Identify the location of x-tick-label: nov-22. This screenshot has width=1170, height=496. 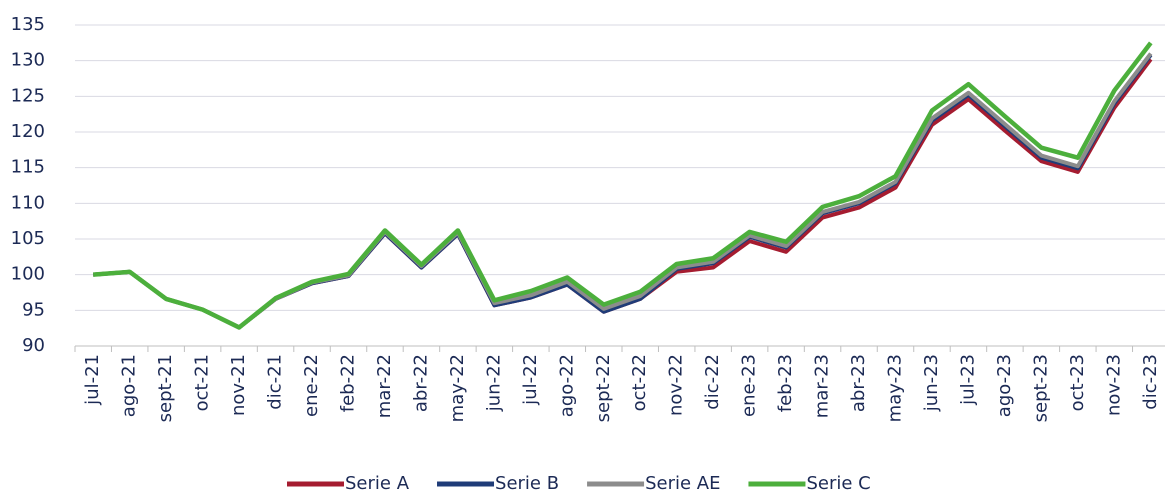
(676, 385).